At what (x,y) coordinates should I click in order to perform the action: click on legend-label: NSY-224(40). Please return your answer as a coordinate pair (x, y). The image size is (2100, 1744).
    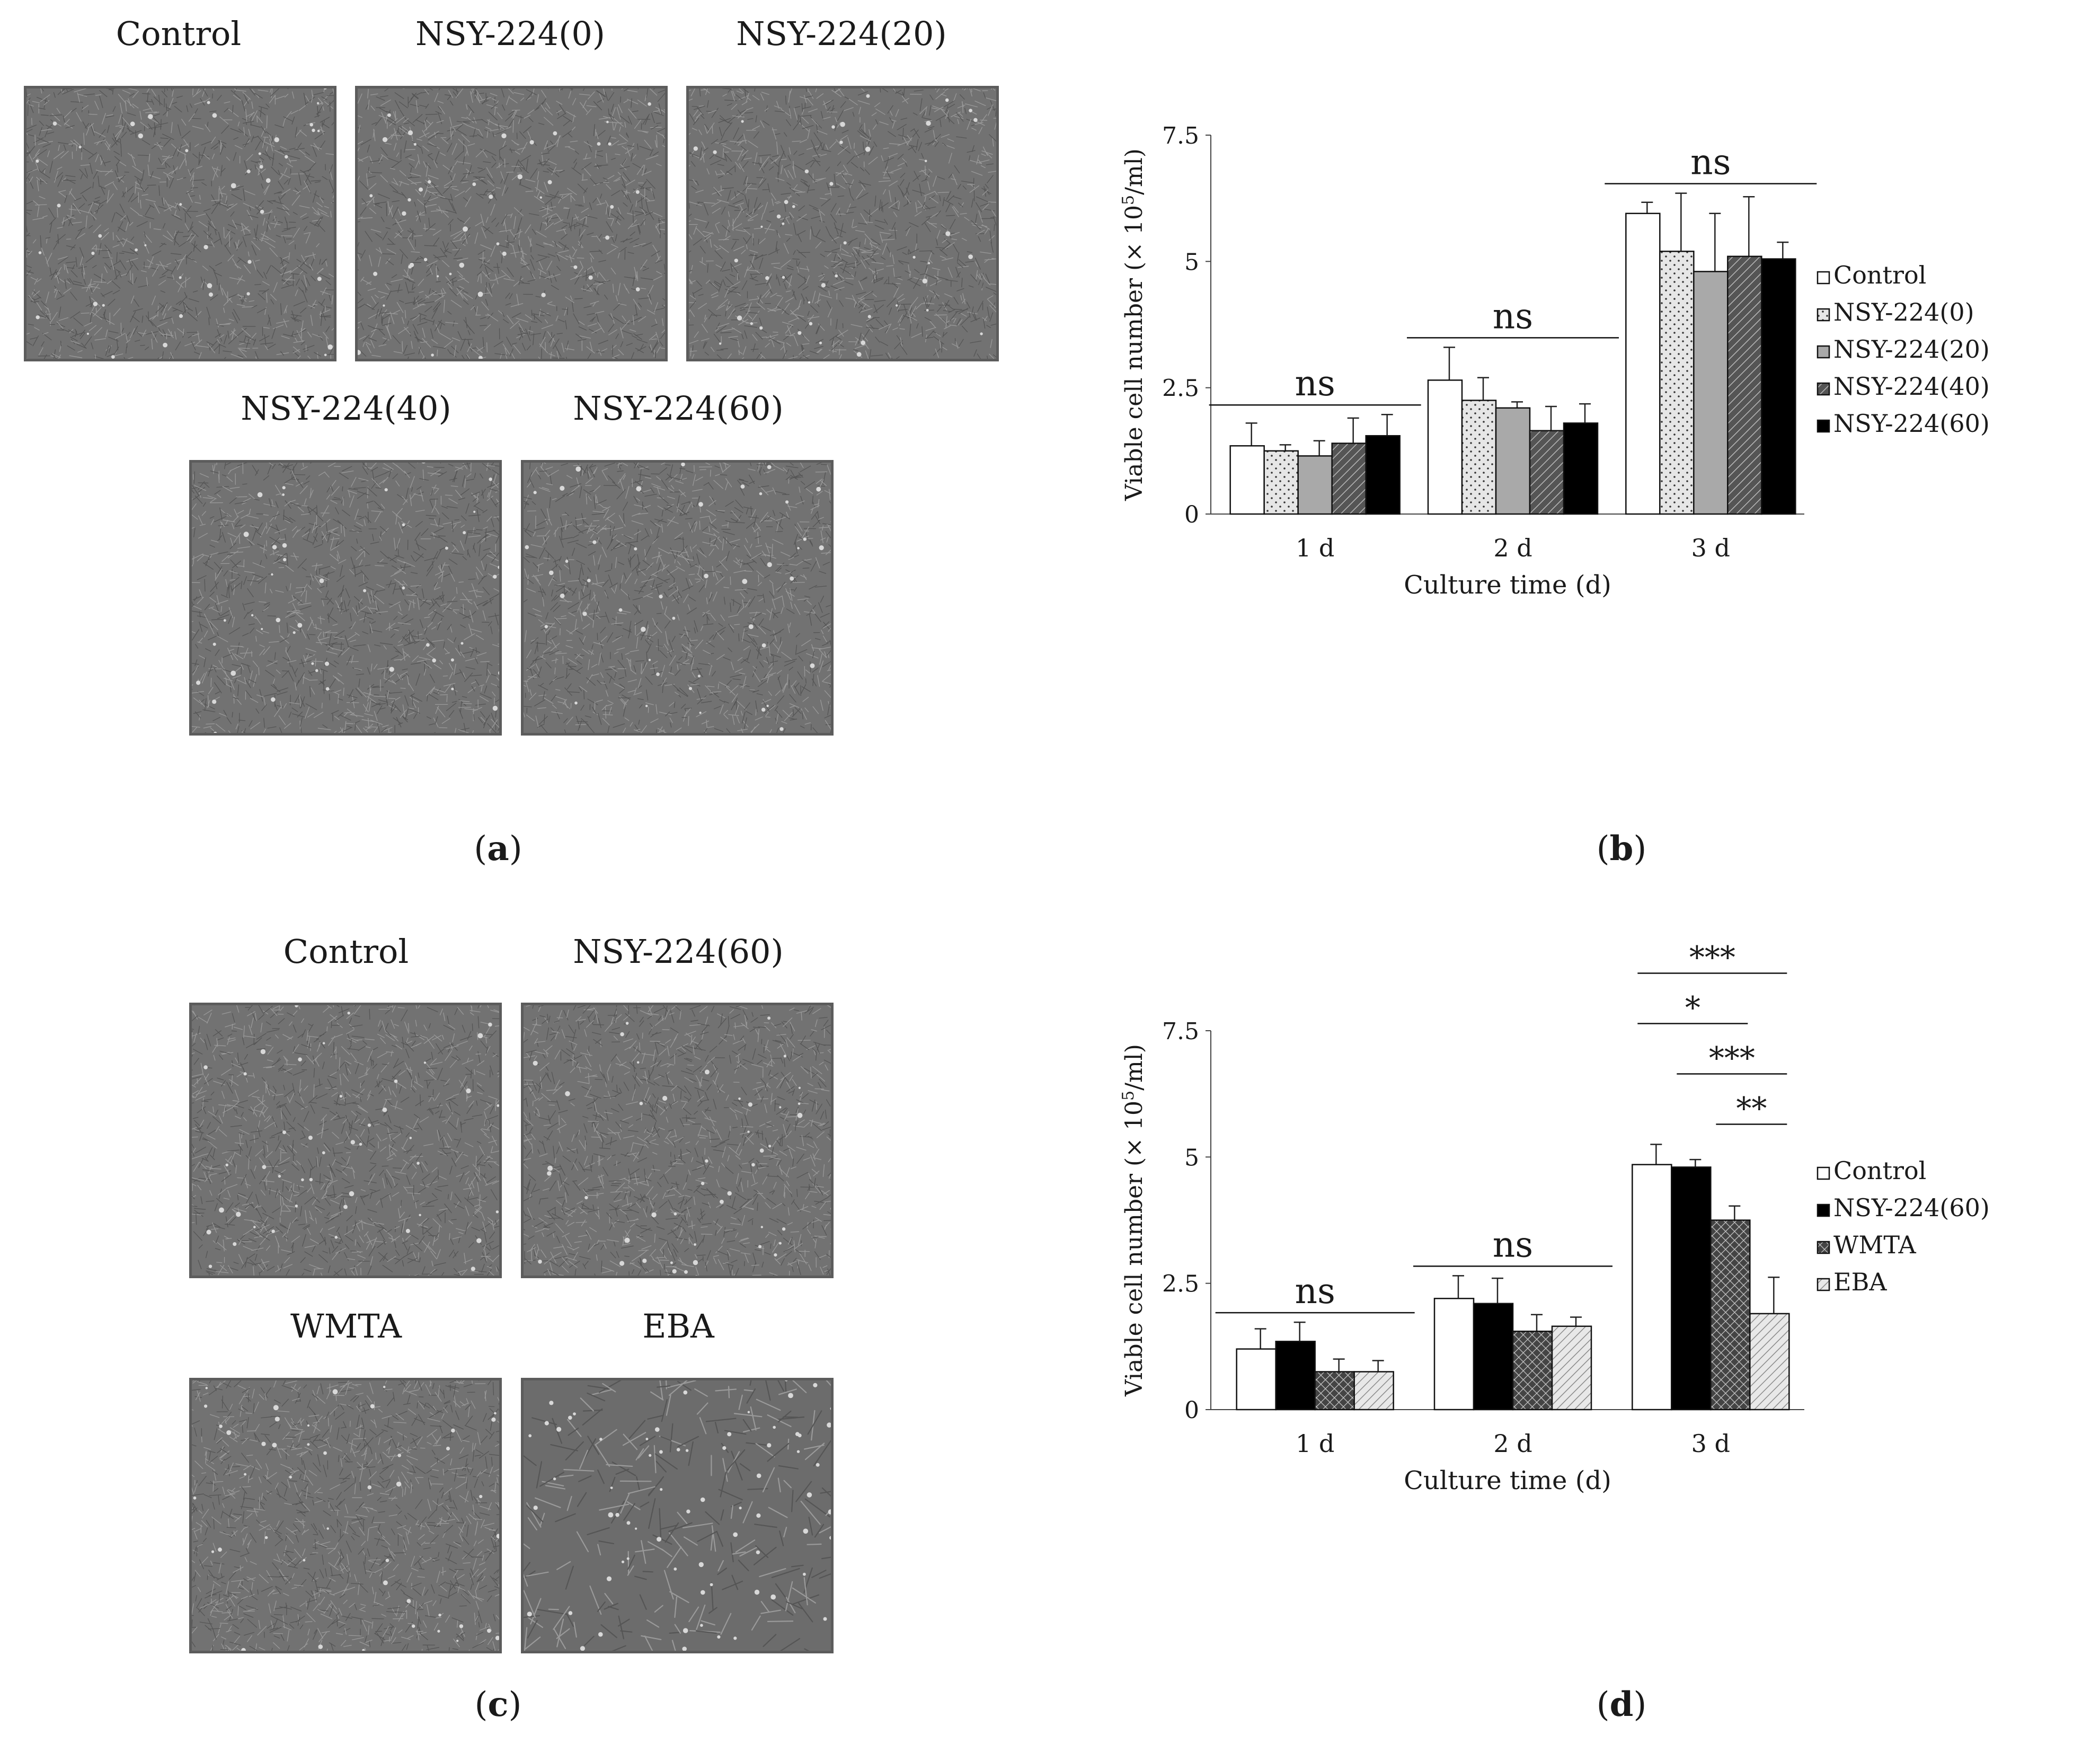
    Looking at the image, I should click on (1911, 386).